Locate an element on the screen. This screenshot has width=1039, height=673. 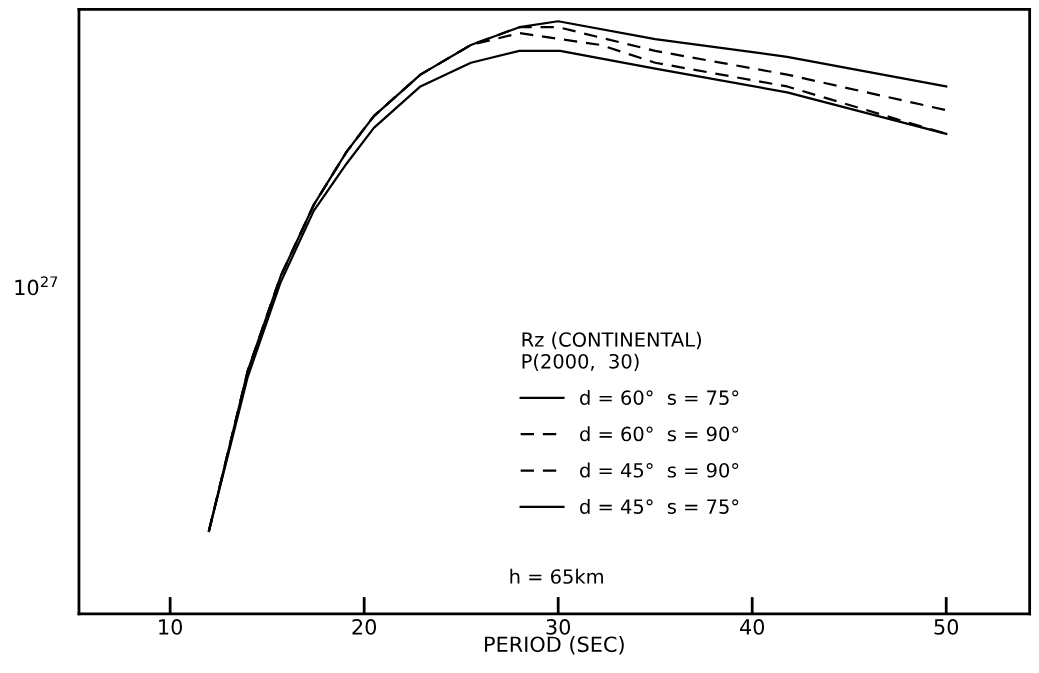
y-axis-title: 10$^{27}$ is located at coordinates (36, 286).